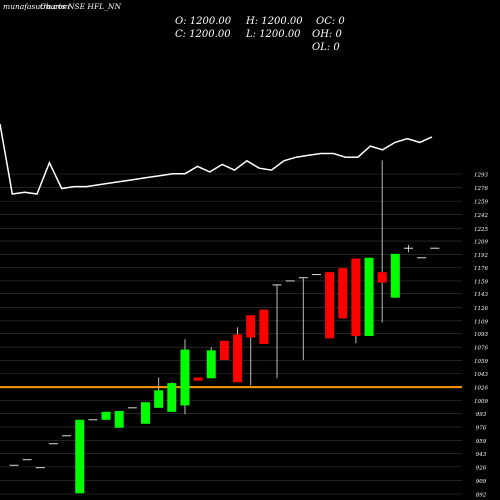 This screenshot has height=500, width=500. I want to click on y-tick-label: 1209, so click(481, 243).